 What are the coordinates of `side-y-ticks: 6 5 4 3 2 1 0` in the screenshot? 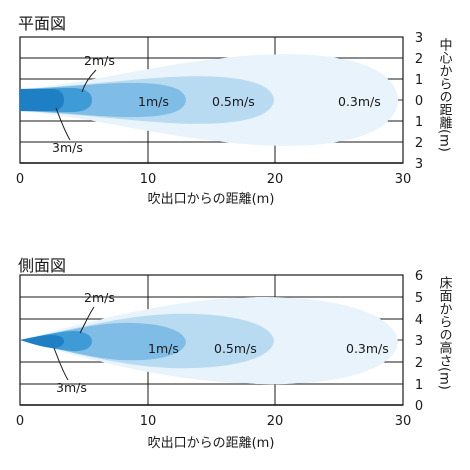 It's located at (419, 341).